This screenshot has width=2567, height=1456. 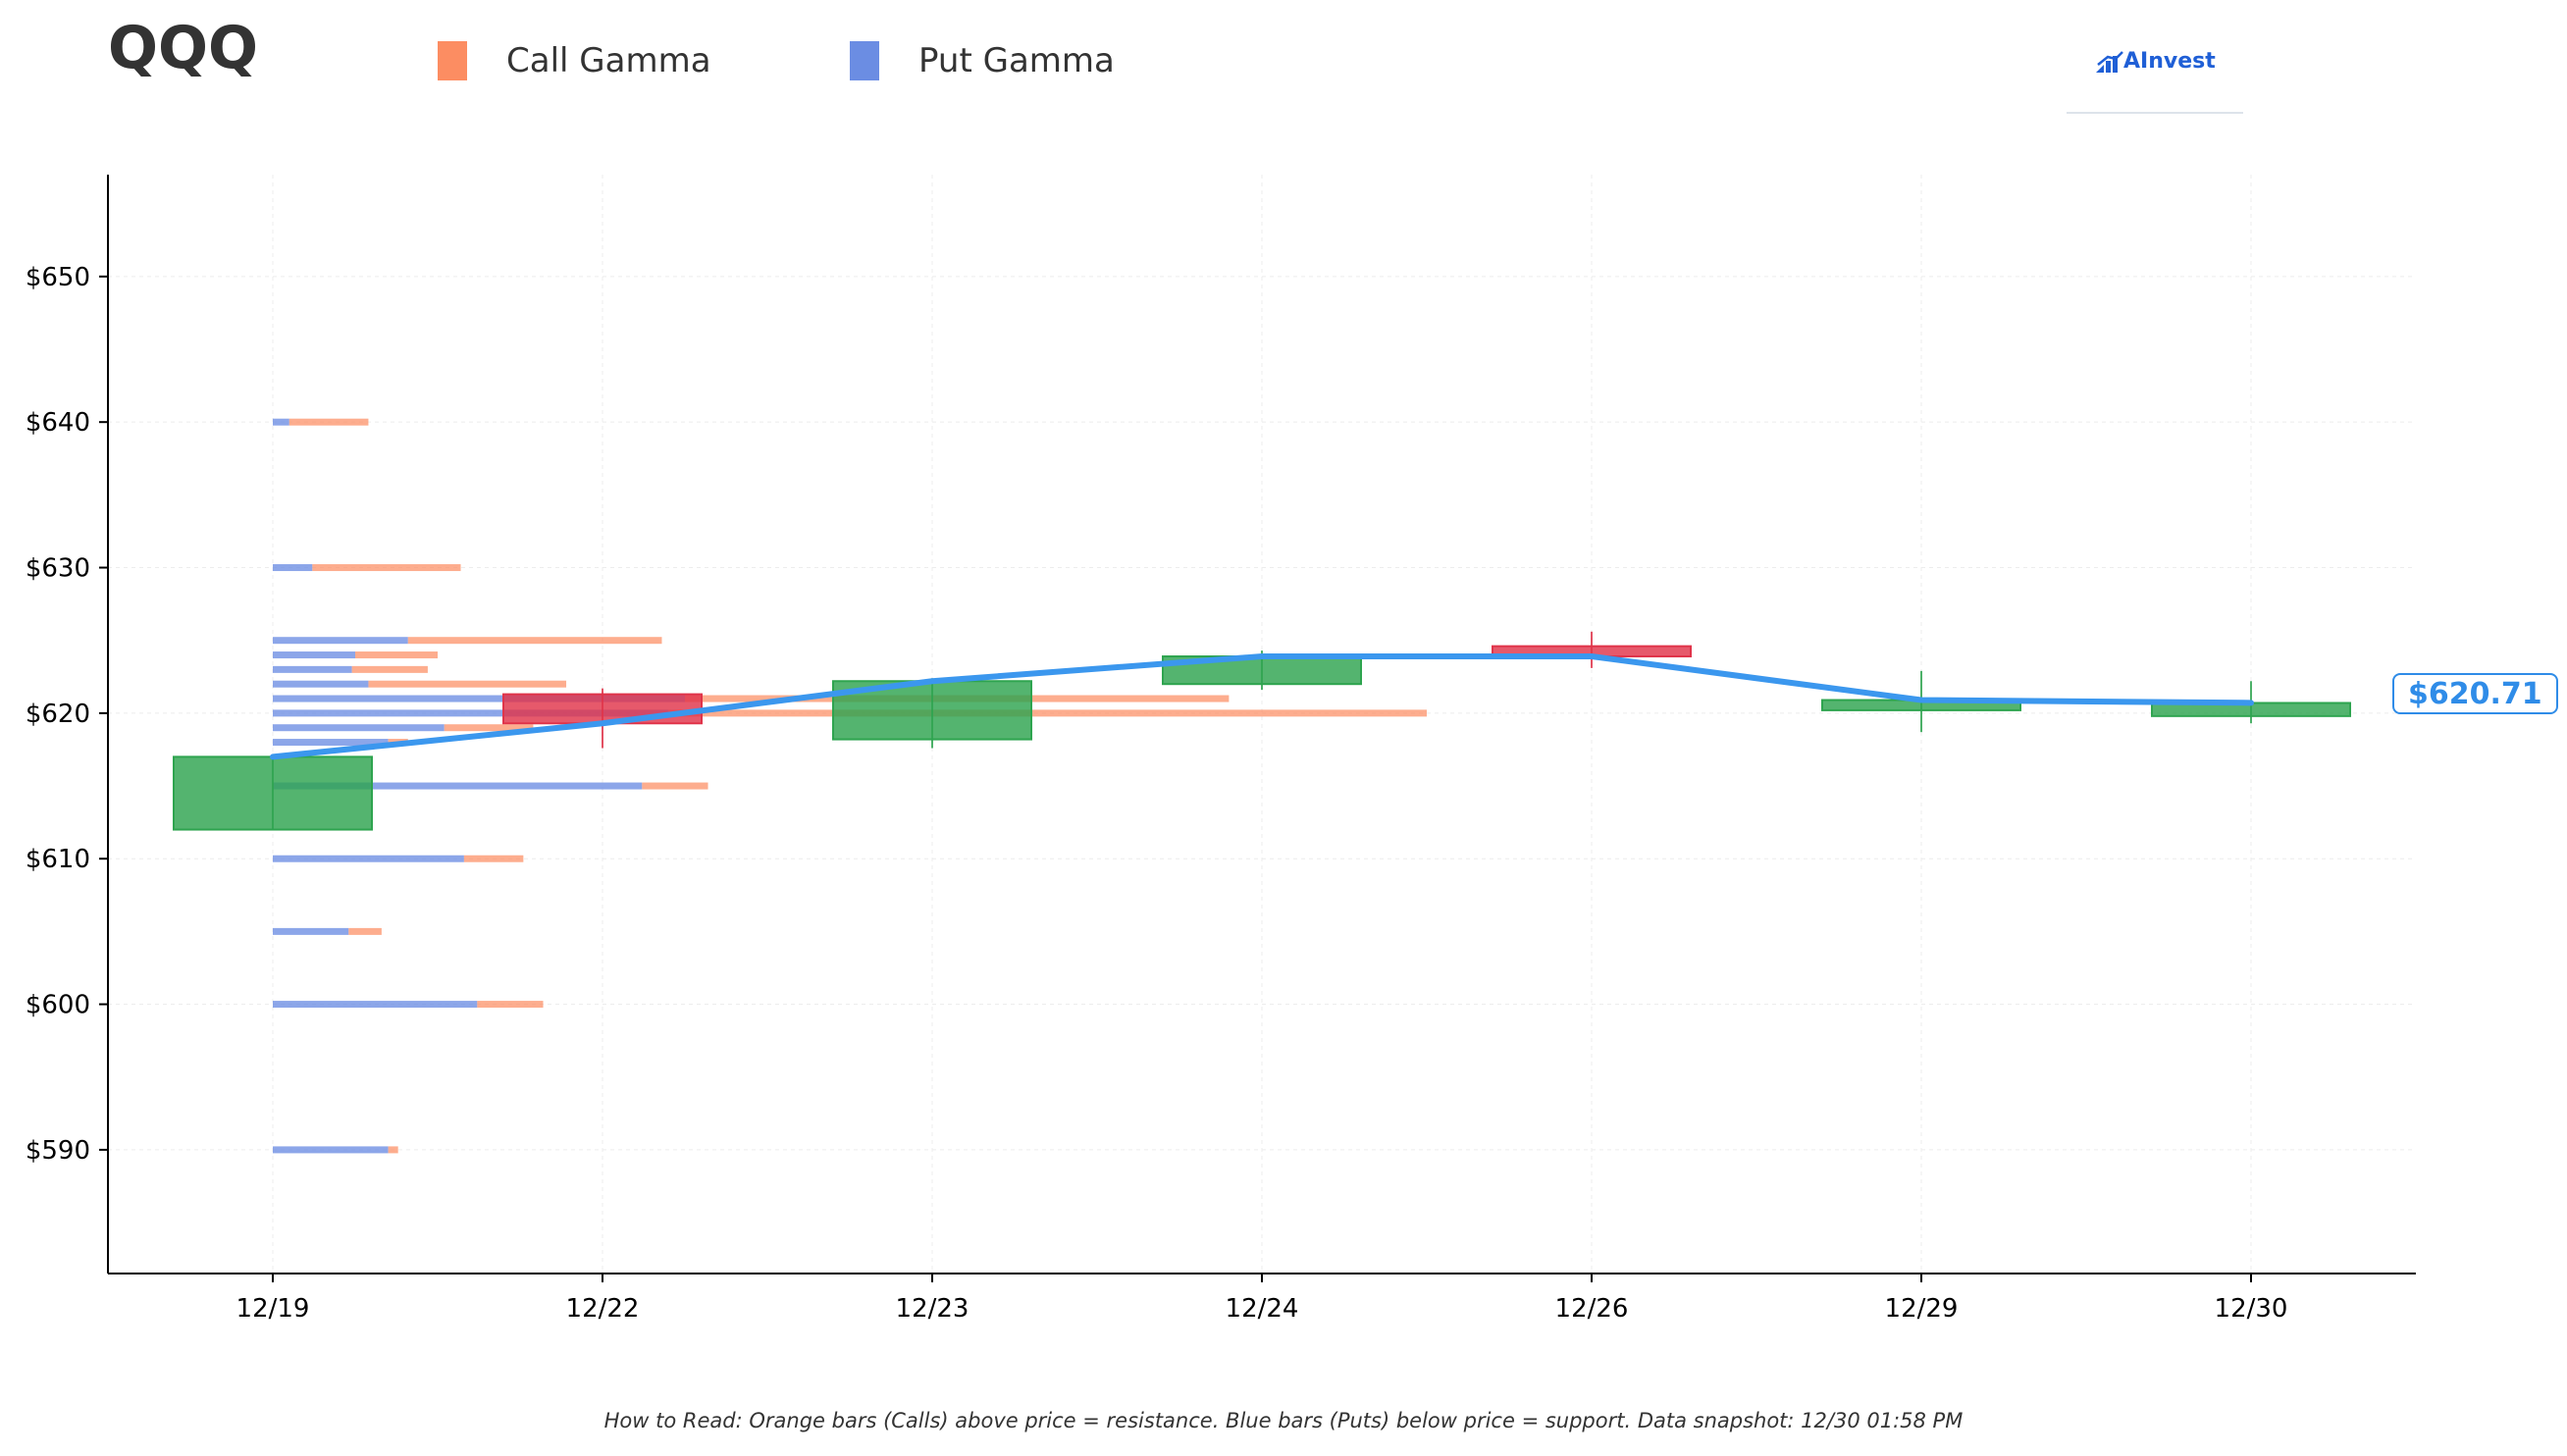 I want to click on x-tick-label: 12/29, so click(x=1922, y=1309).